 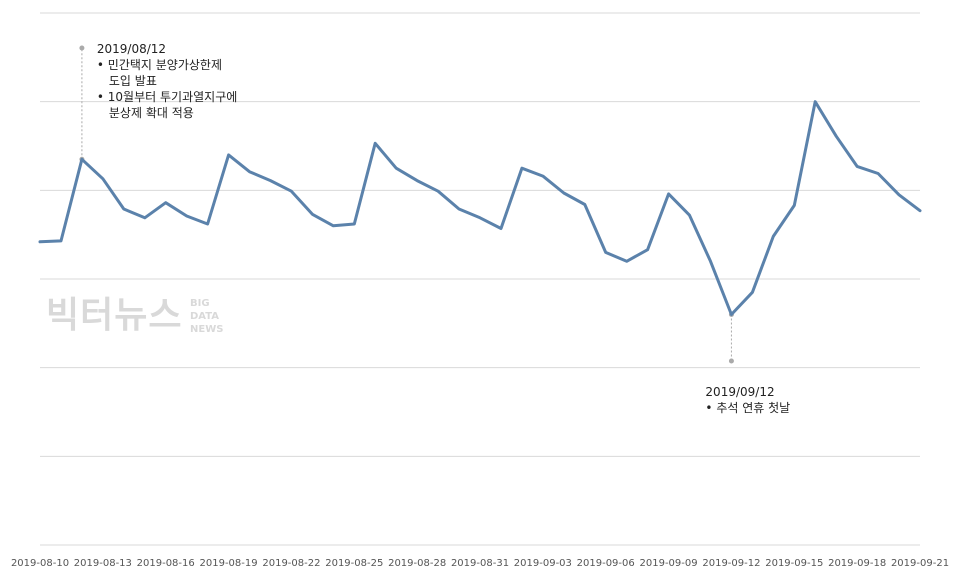 What do you see at coordinates (669, 563) in the screenshot?
I see `x-tick-label: 2019-09-09` at bounding box center [669, 563].